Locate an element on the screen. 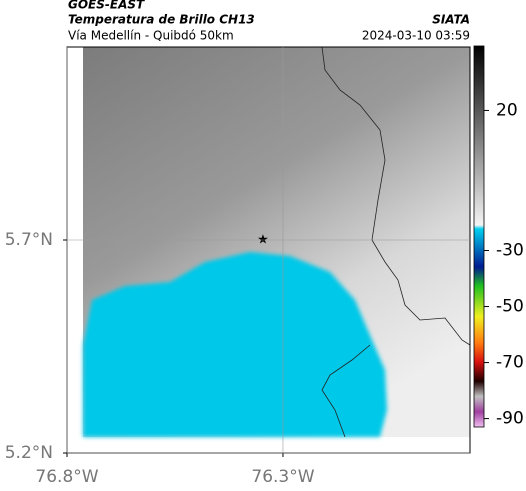  colorbar is located at coordinates (479, 236).